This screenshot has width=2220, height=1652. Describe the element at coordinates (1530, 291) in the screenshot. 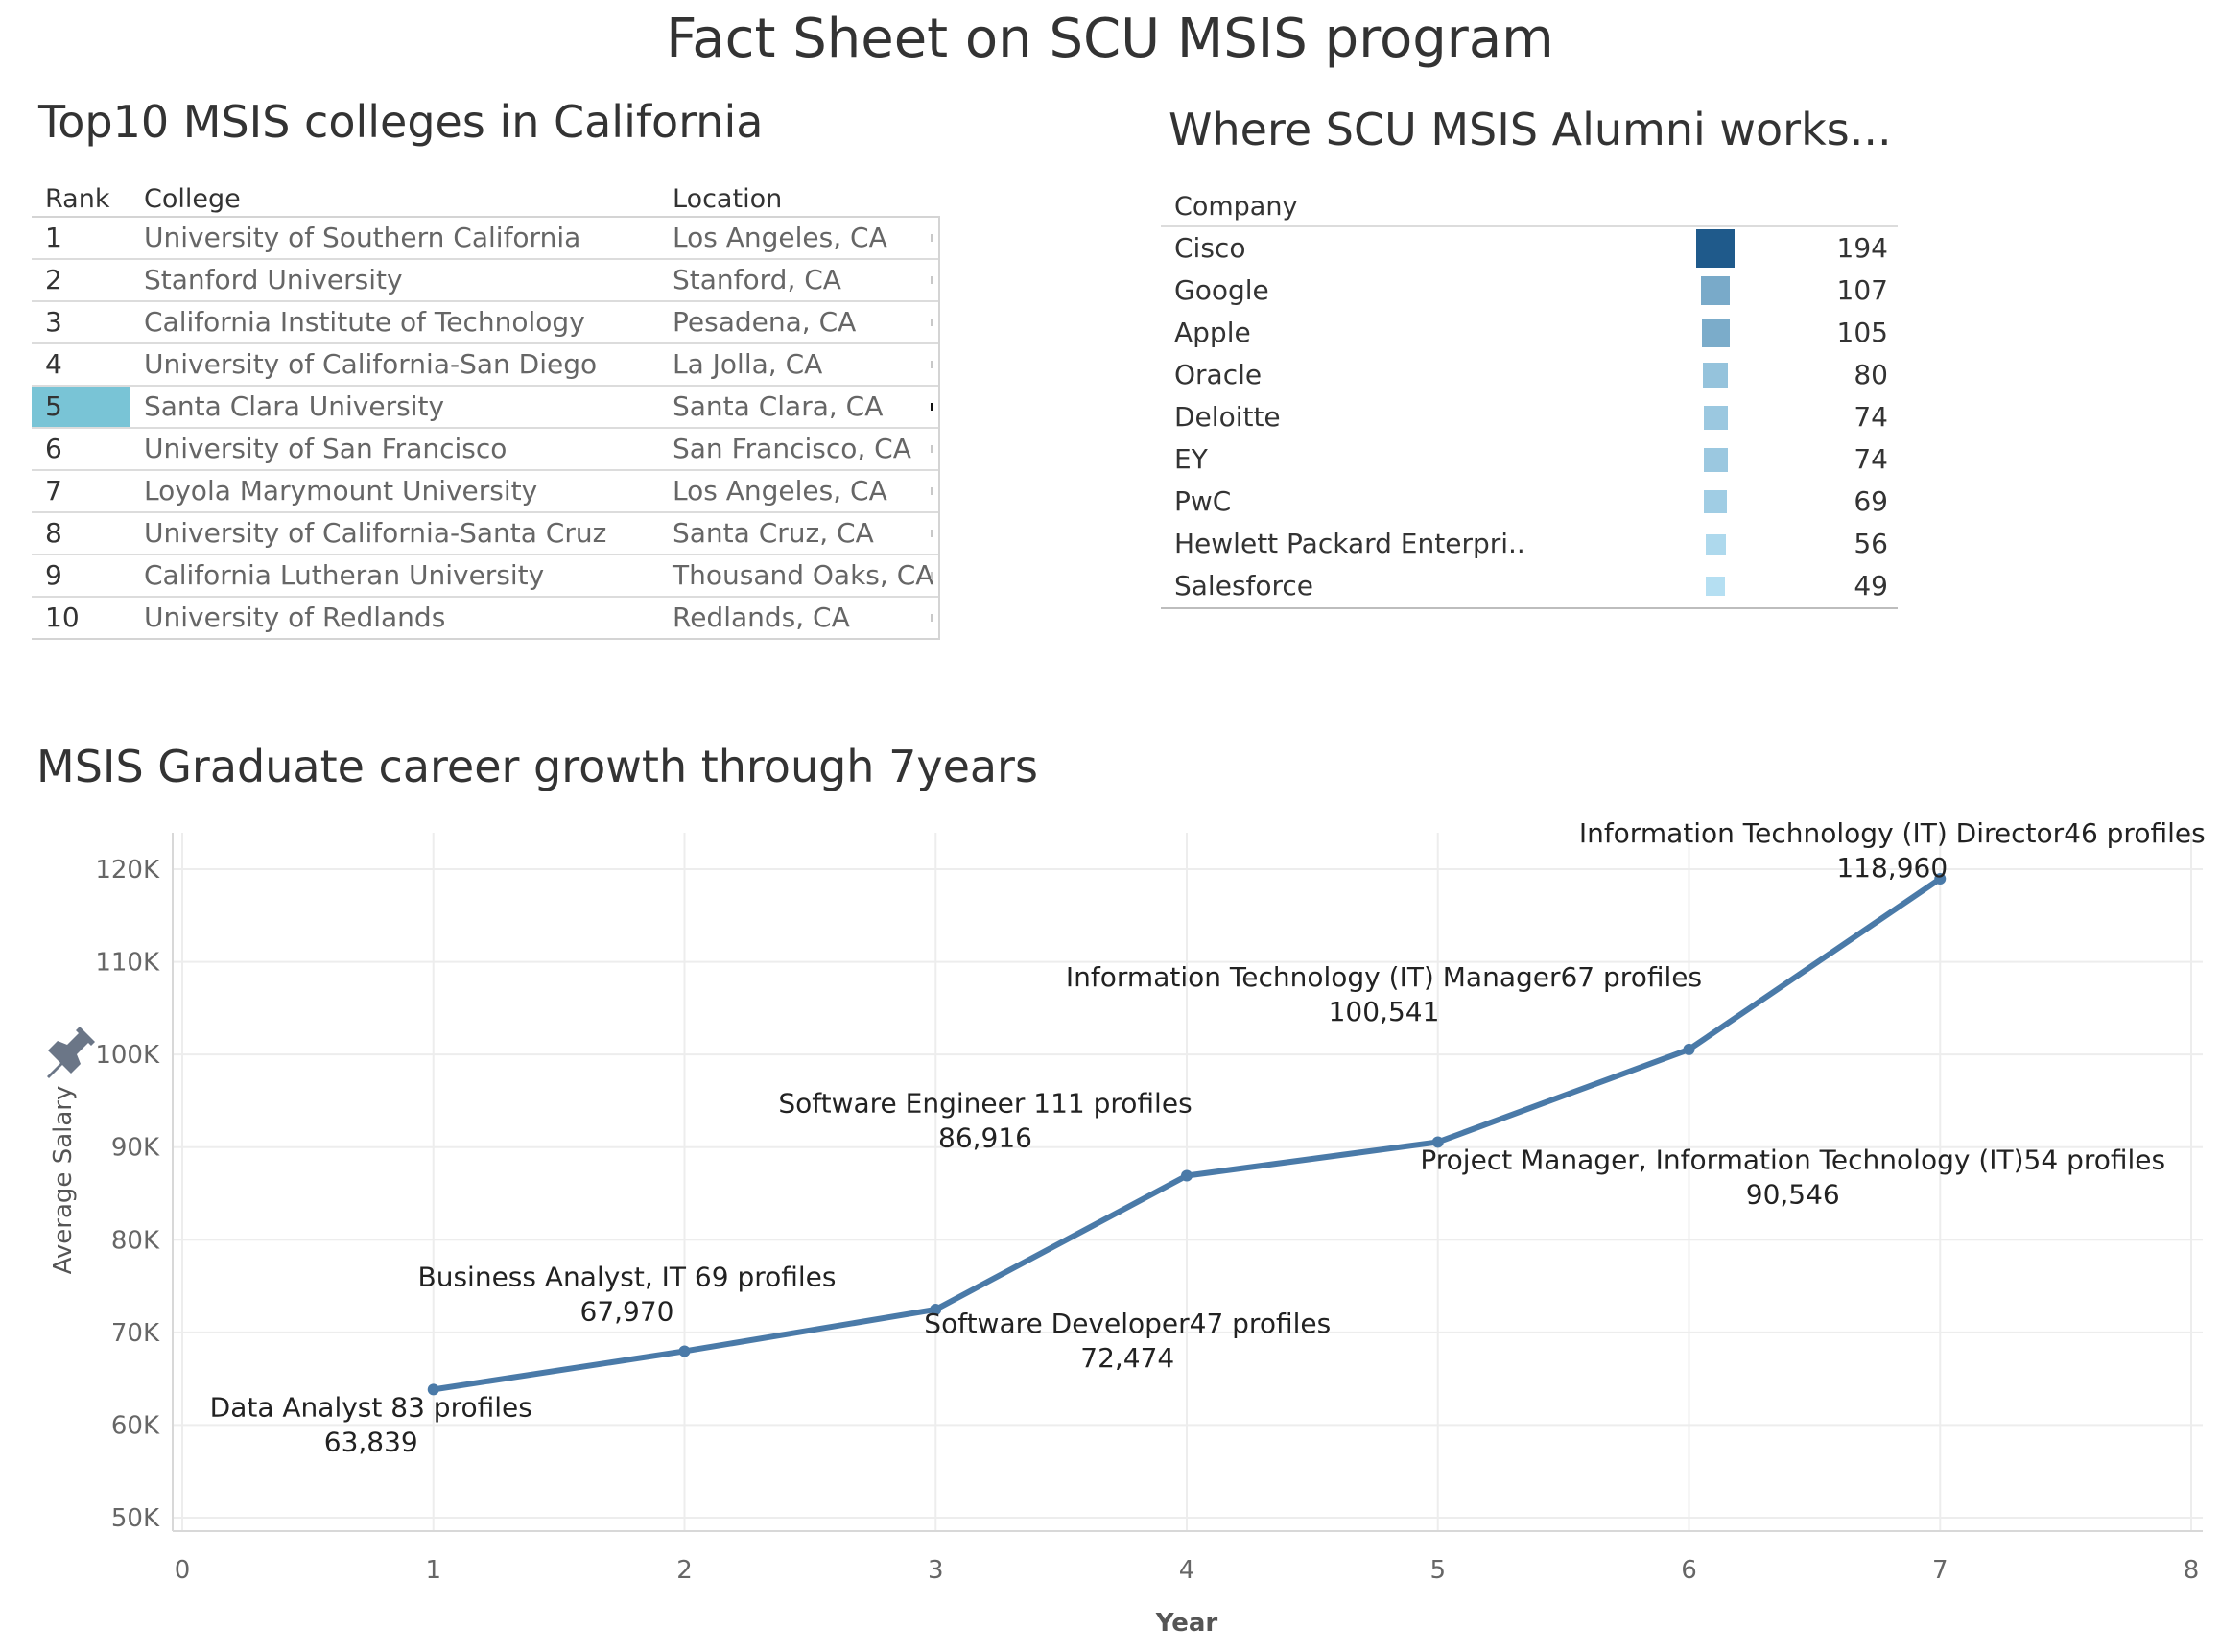

I see `company-row: Google 107` at that location.